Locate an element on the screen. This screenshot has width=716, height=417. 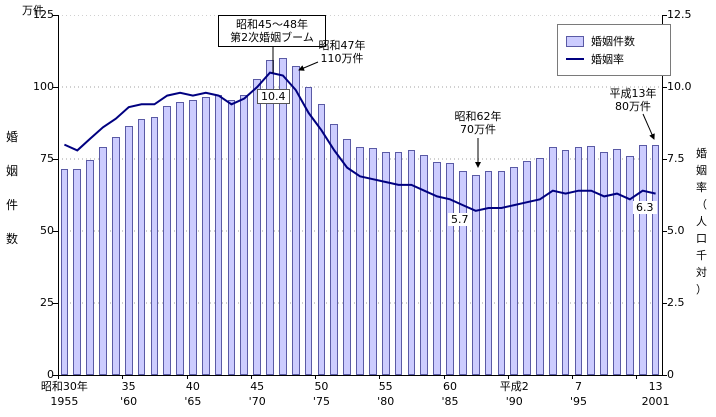
bar-1972 is located at coordinates (283, 216).